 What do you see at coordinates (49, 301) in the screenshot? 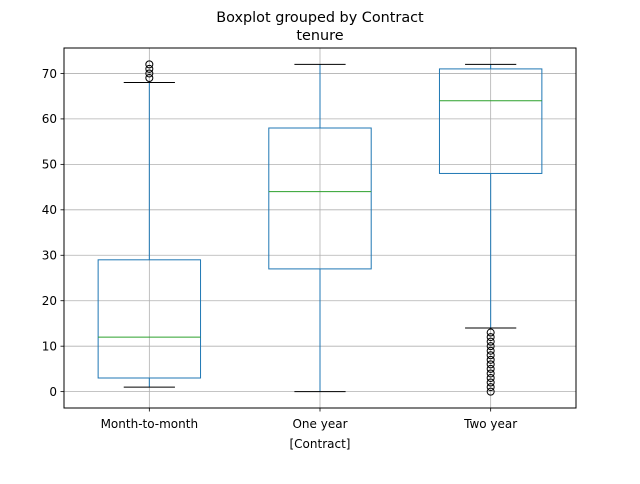
I see `y-tick-label: 20` at bounding box center [49, 301].